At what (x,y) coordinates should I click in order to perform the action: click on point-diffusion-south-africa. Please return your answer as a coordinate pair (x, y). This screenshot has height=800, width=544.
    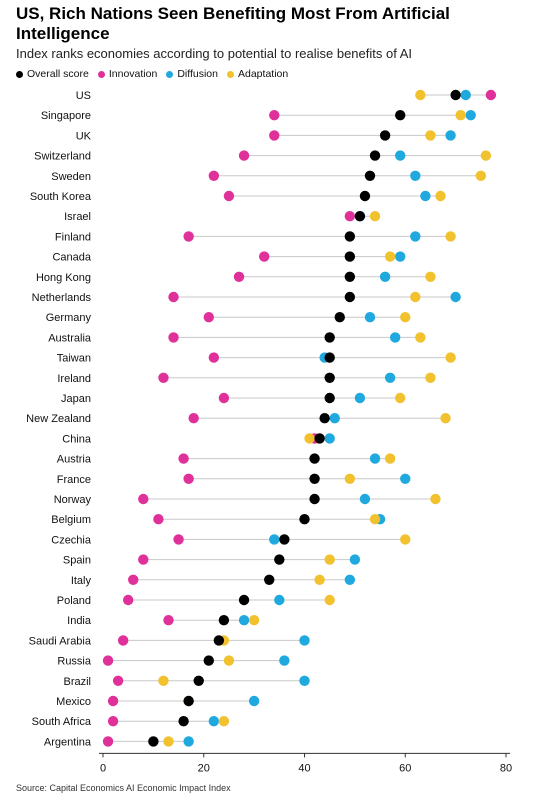
    Looking at the image, I should click on (214, 721).